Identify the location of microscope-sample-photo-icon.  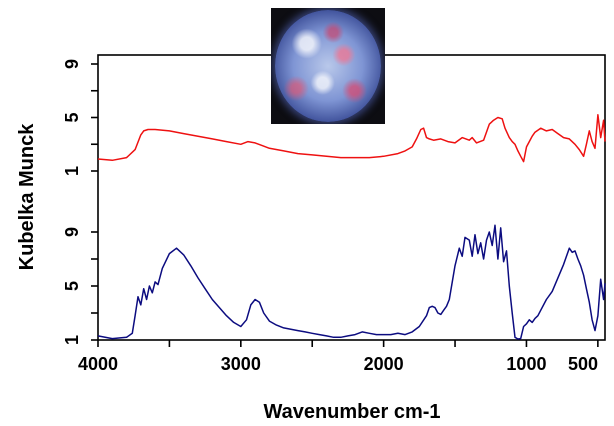
(328, 66).